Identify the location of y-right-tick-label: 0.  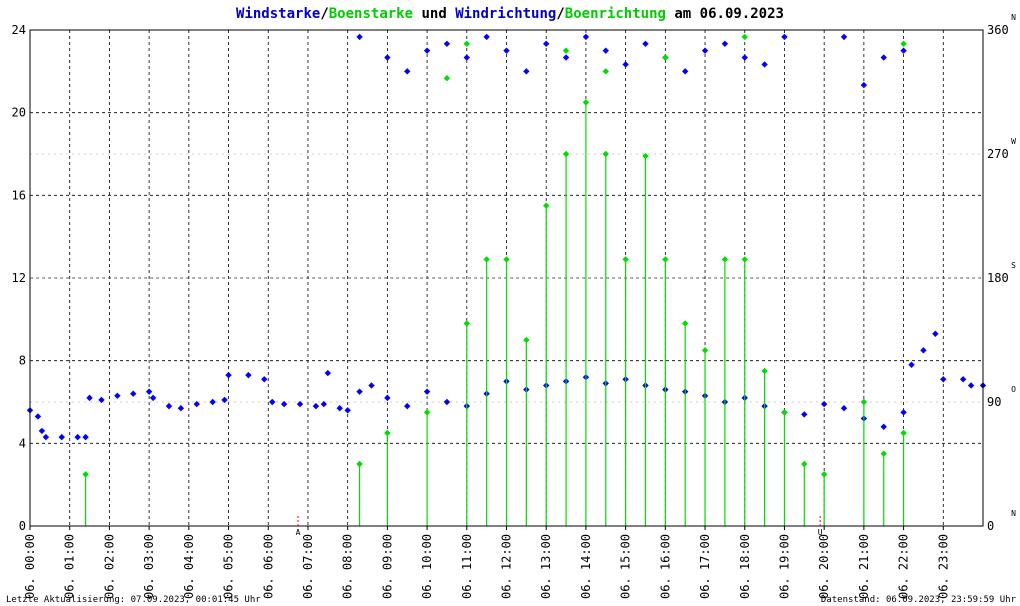
(990, 526).